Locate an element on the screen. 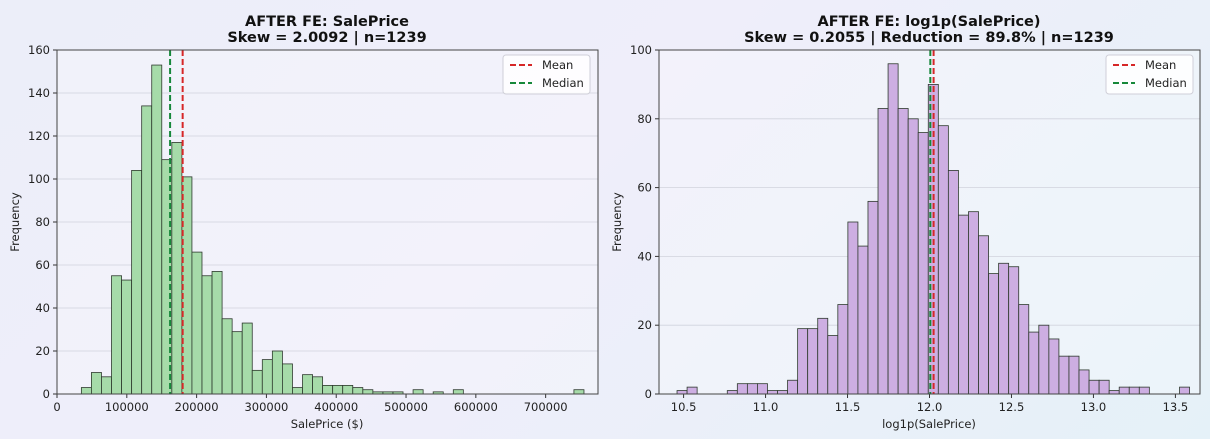  x-axis-label: log1p(SalePrice) is located at coordinates (929, 424).